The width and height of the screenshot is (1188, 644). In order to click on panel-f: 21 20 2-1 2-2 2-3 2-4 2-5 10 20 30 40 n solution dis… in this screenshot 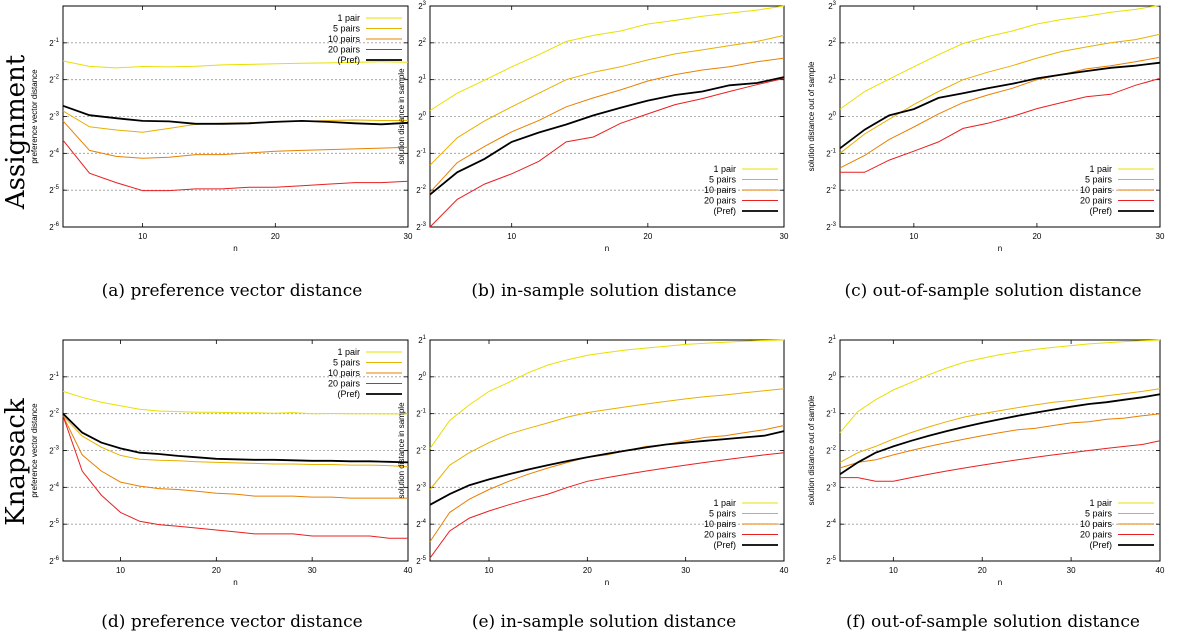, I will do `click(986, 483)`.